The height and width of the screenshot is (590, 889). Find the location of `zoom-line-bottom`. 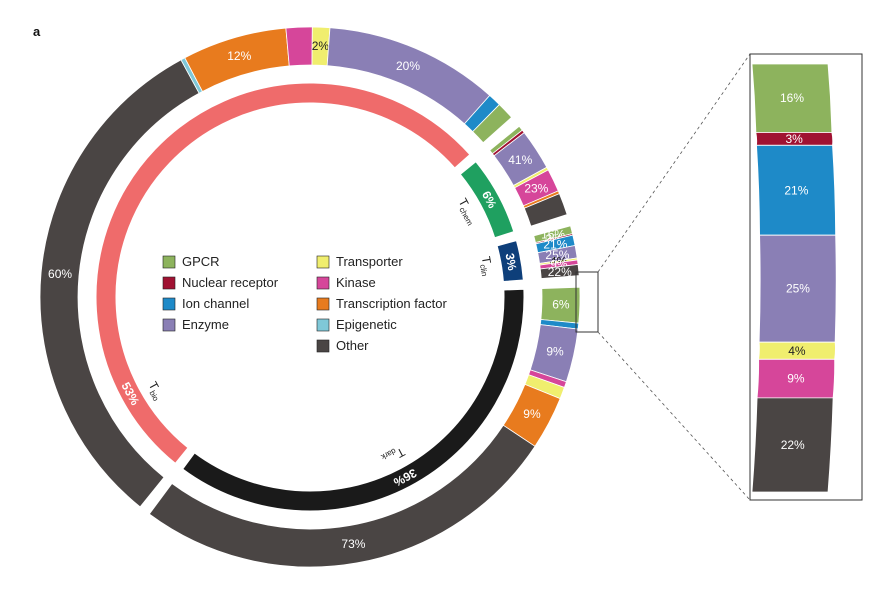

zoom-line-bottom is located at coordinates (674, 416).